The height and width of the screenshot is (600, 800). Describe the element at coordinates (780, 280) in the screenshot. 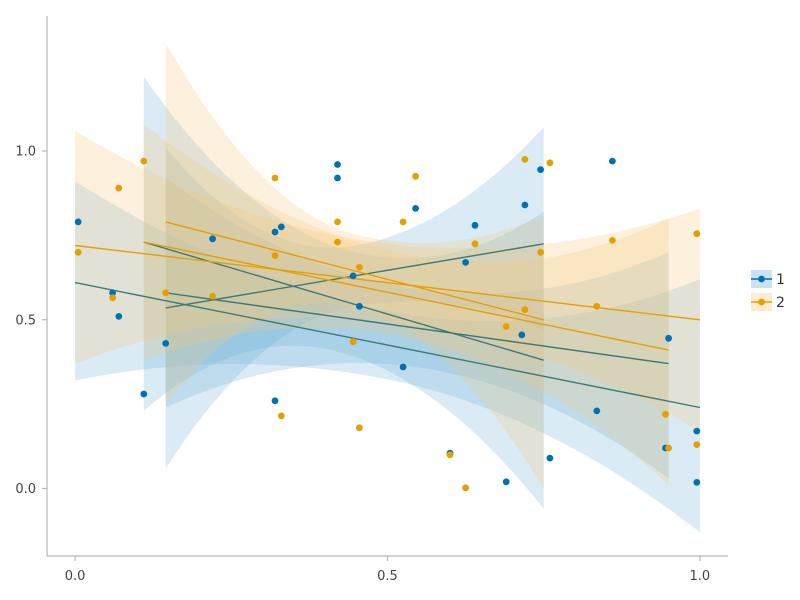

I see `legend-label-1: 1` at that location.